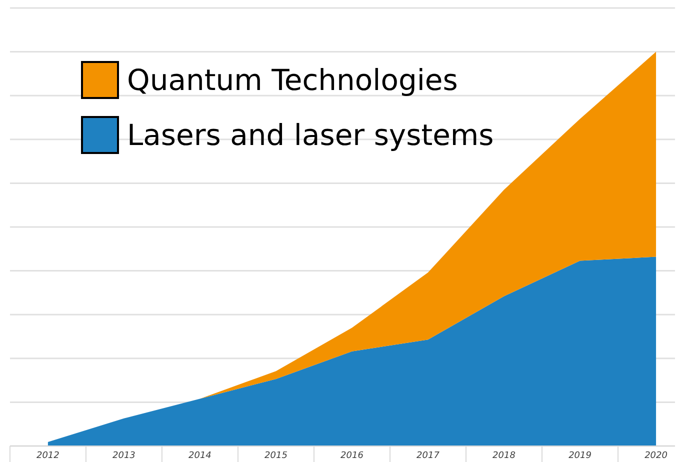 This screenshot has width=679, height=462. What do you see at coordinates (48, 456) in the screenshot?
I see `x-tick-label: 2012` at bounding box center [48, 456].